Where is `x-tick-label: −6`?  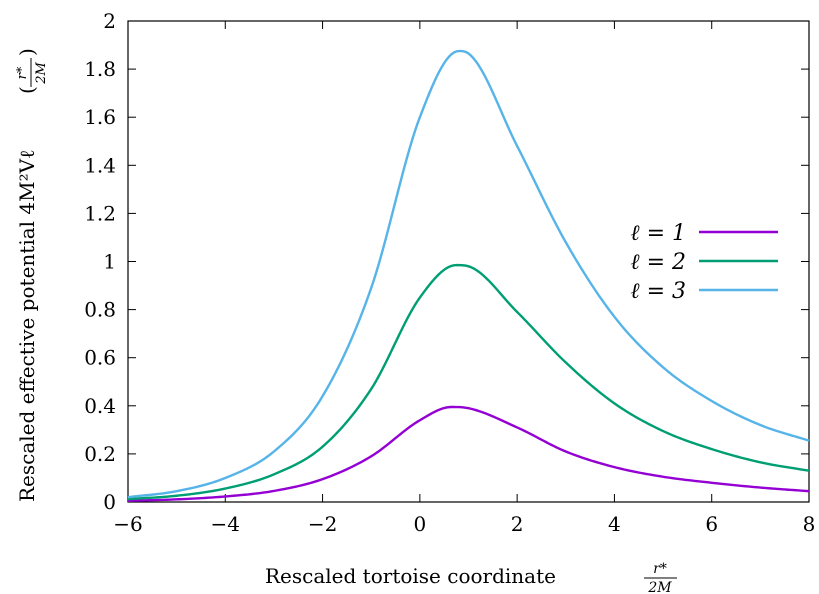 x-tick-label: −6 is located at coordinates (127, 524).